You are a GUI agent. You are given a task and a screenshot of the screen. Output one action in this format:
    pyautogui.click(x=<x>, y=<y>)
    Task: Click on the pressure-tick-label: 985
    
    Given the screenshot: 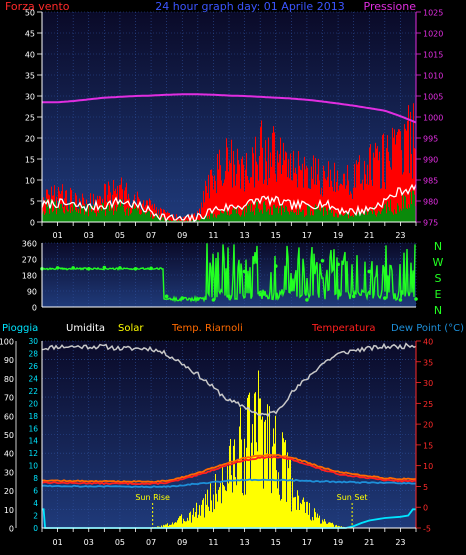 What is the action you would take?
    pyautogui.click(x=430, y=181)
    